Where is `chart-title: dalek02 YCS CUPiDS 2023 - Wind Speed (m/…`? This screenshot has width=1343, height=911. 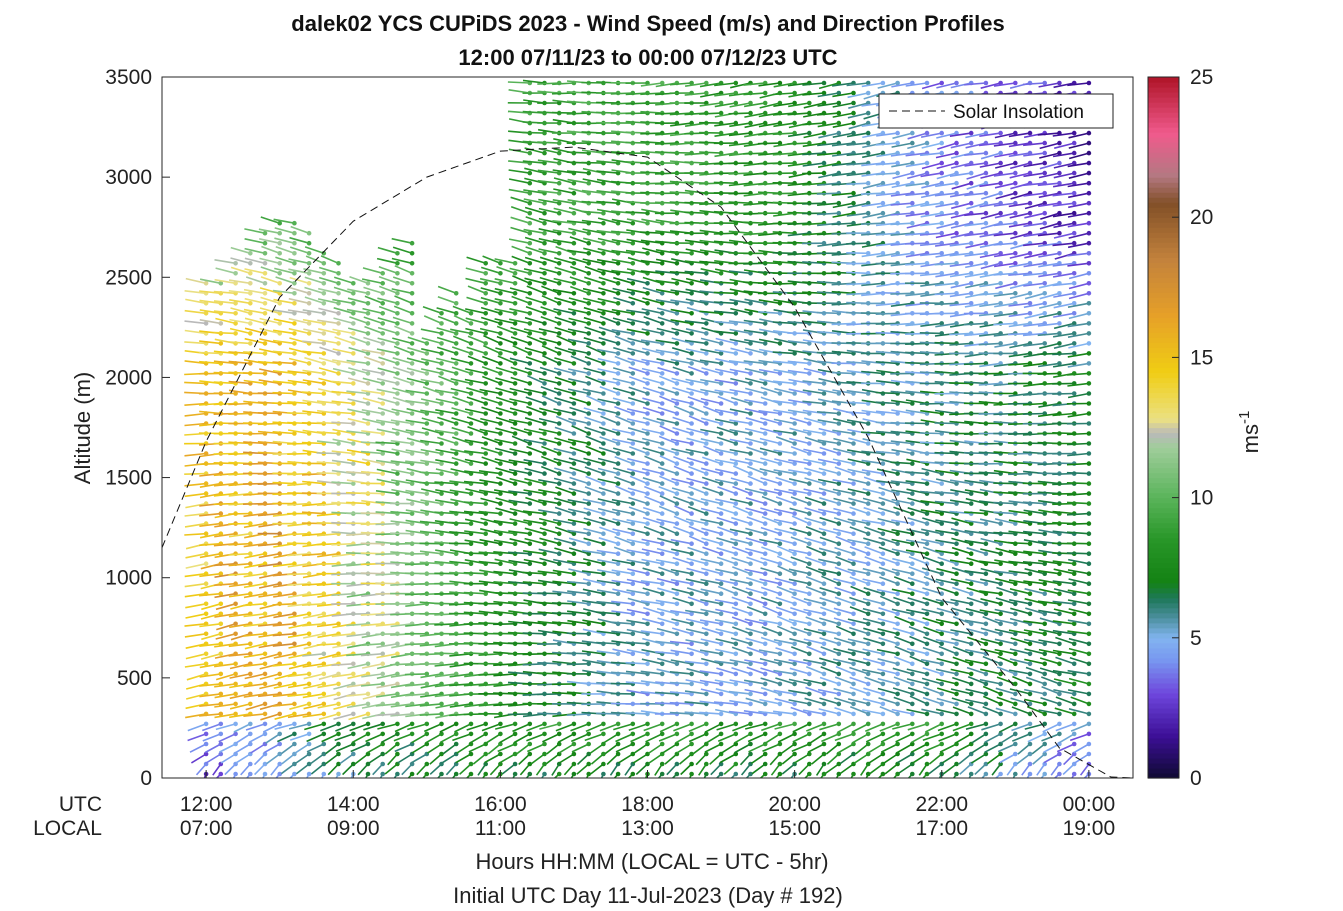
chart-title: dalek02 YCS CUPiDS 2023 - Wind Speed (m/… is located at coordinates (647, 23).